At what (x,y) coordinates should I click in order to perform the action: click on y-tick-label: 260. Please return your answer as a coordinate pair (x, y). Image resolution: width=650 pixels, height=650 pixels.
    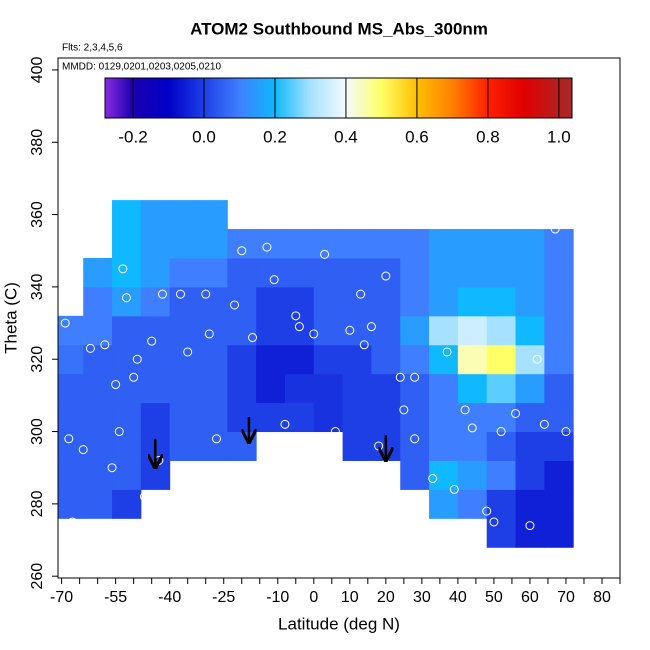
    Looking at the image, I should click on (37, 576).